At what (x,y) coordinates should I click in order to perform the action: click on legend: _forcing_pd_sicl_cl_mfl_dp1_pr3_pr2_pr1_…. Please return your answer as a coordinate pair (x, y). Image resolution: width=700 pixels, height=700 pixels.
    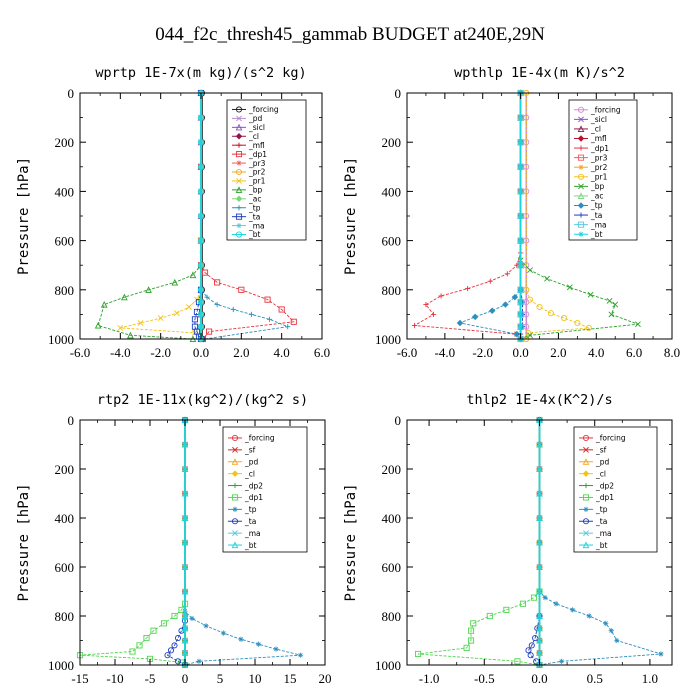
    Looking at the image, I should click on (266, 170).